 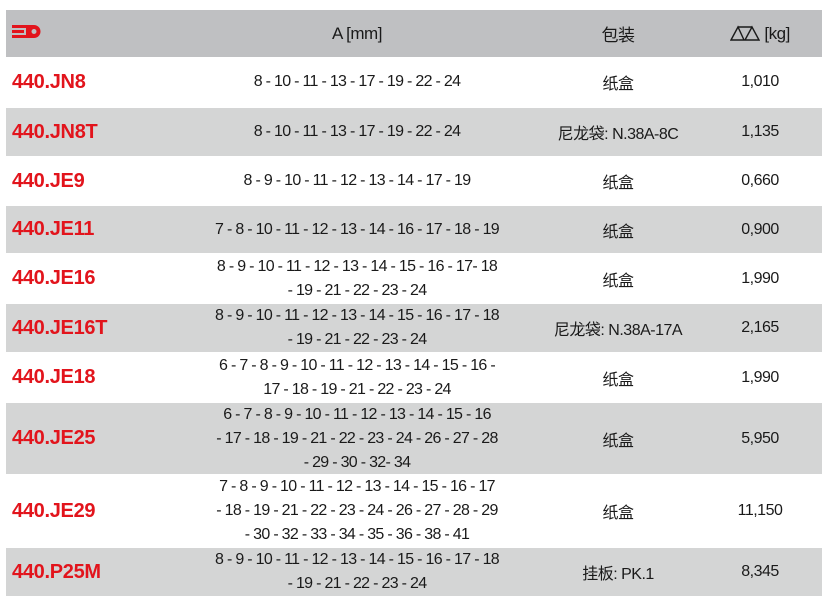 I want to click on size-line: 17 - 18 - 19 - 21 - 22 - 23 - 24, so click(x=357, y=389).